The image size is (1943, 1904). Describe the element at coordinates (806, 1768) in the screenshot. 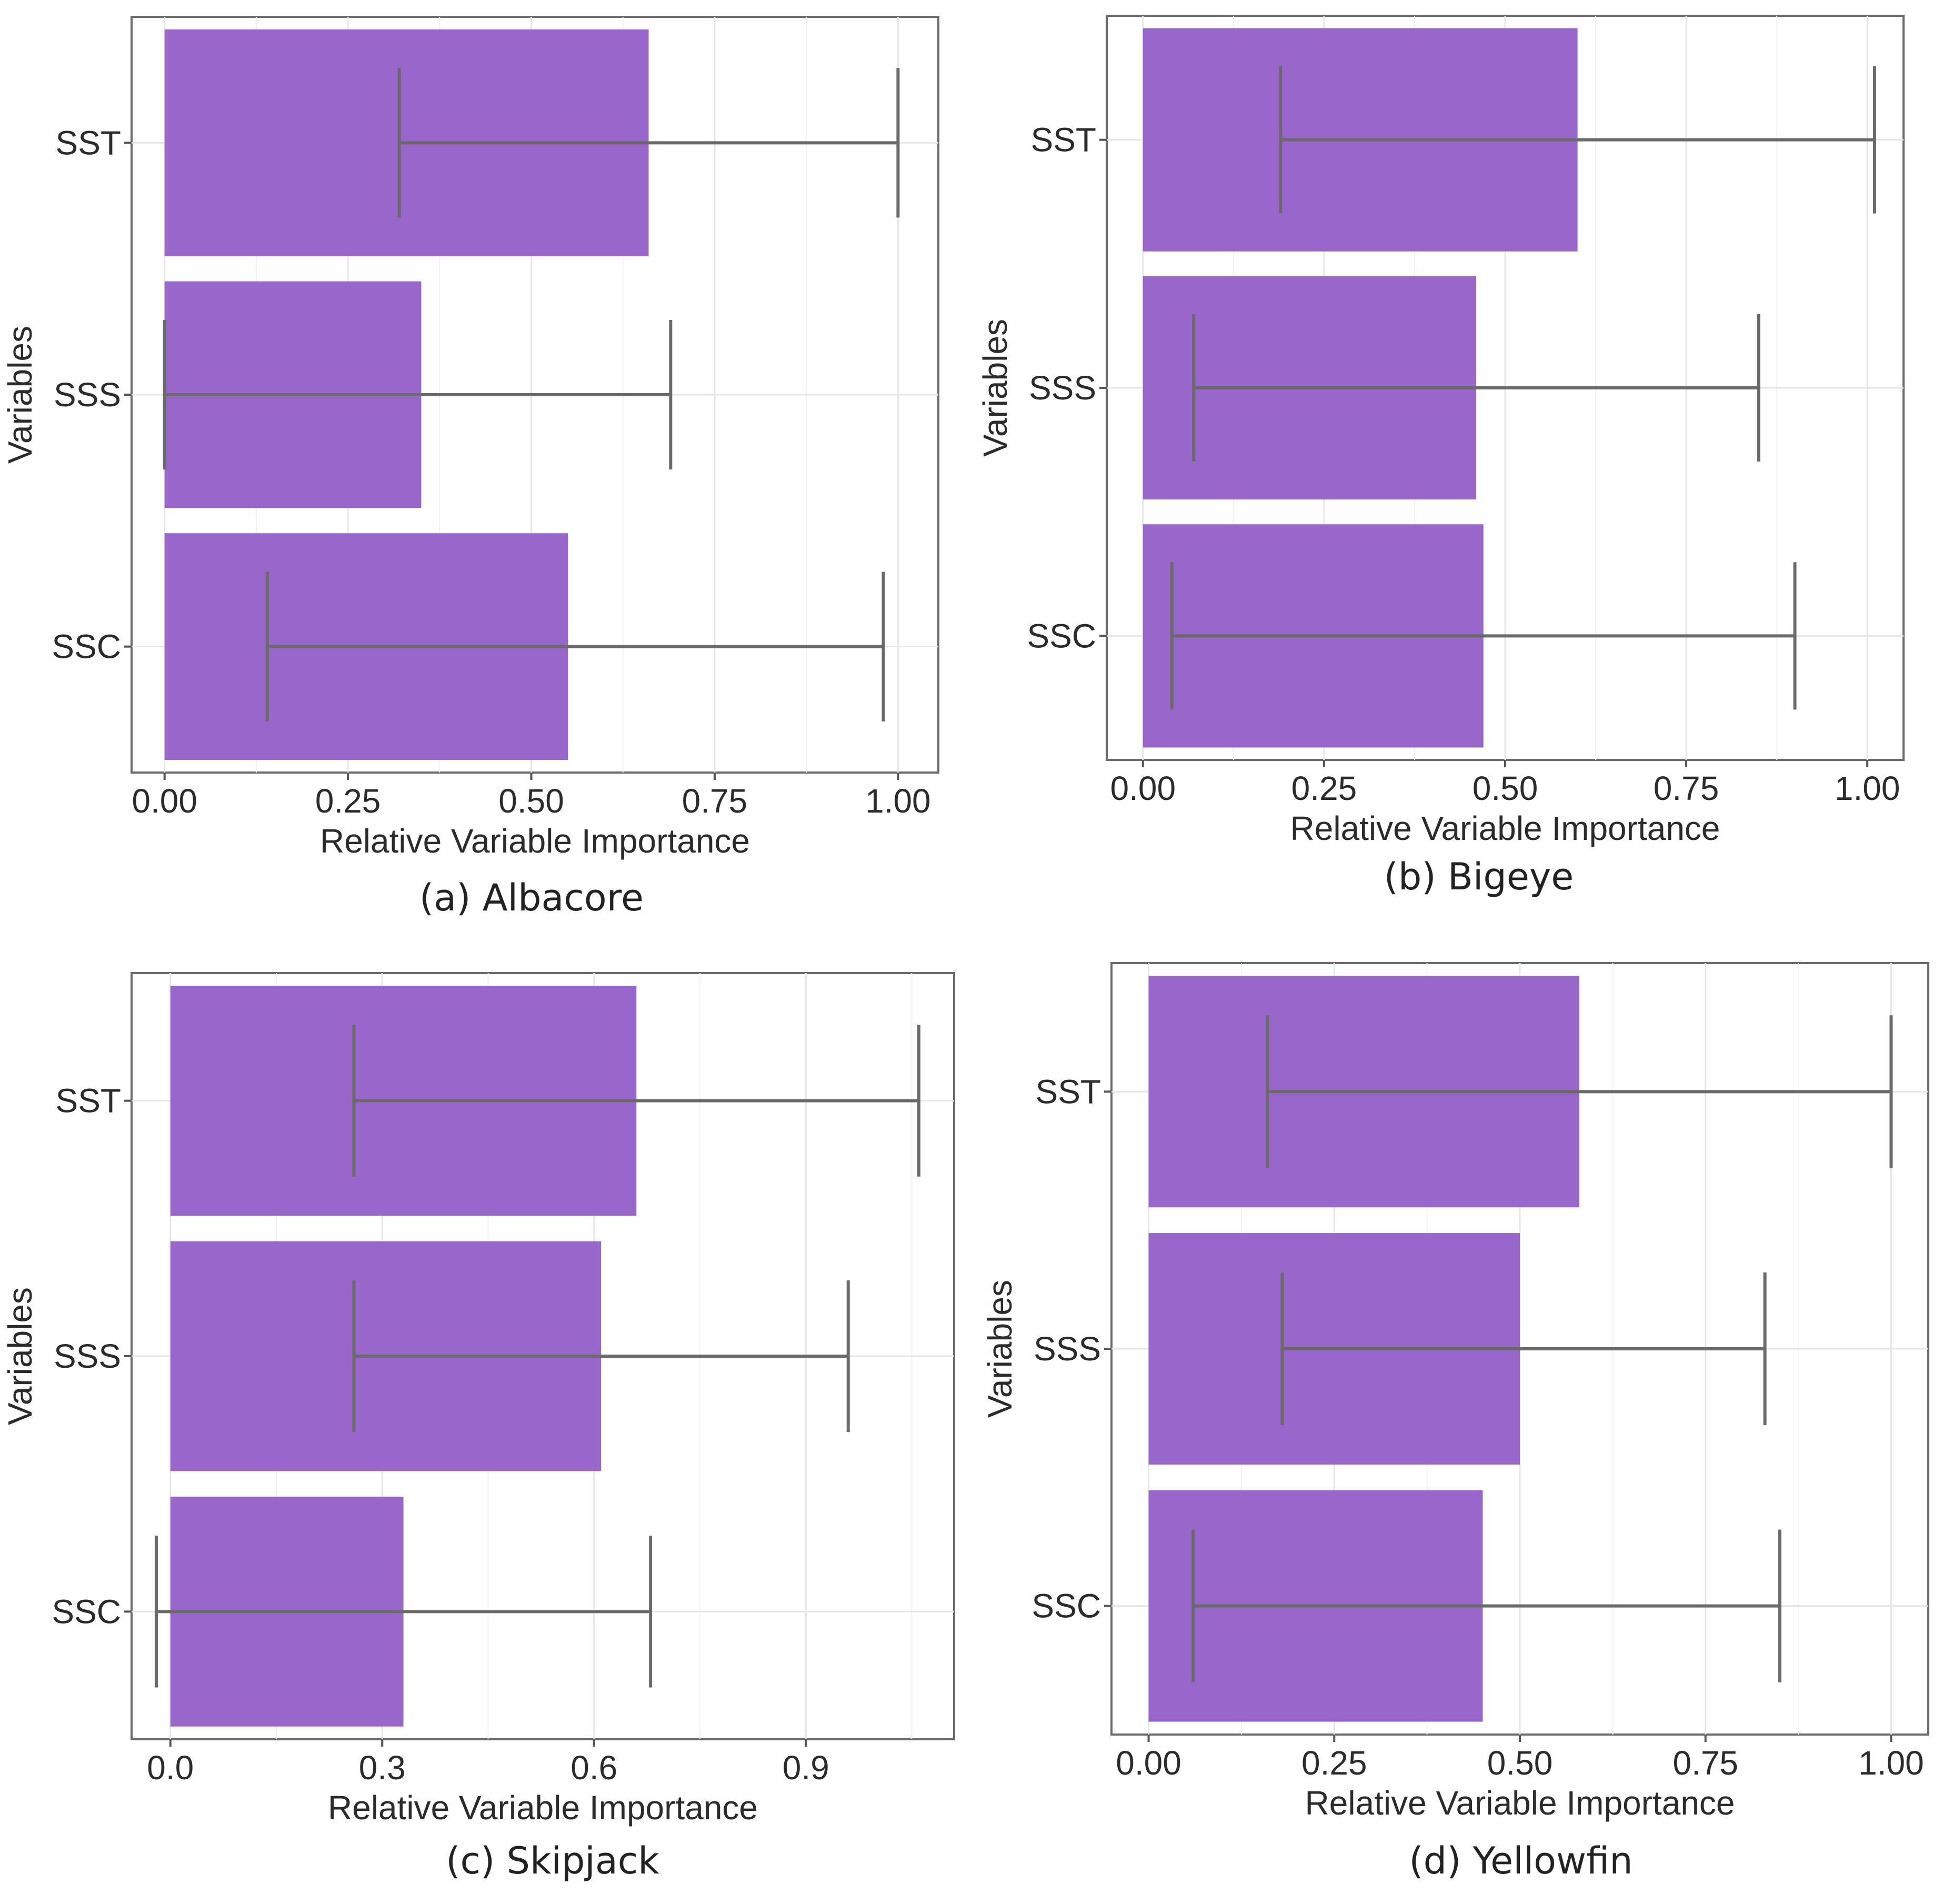

I see `x-tick-label: 0.9` at that location.